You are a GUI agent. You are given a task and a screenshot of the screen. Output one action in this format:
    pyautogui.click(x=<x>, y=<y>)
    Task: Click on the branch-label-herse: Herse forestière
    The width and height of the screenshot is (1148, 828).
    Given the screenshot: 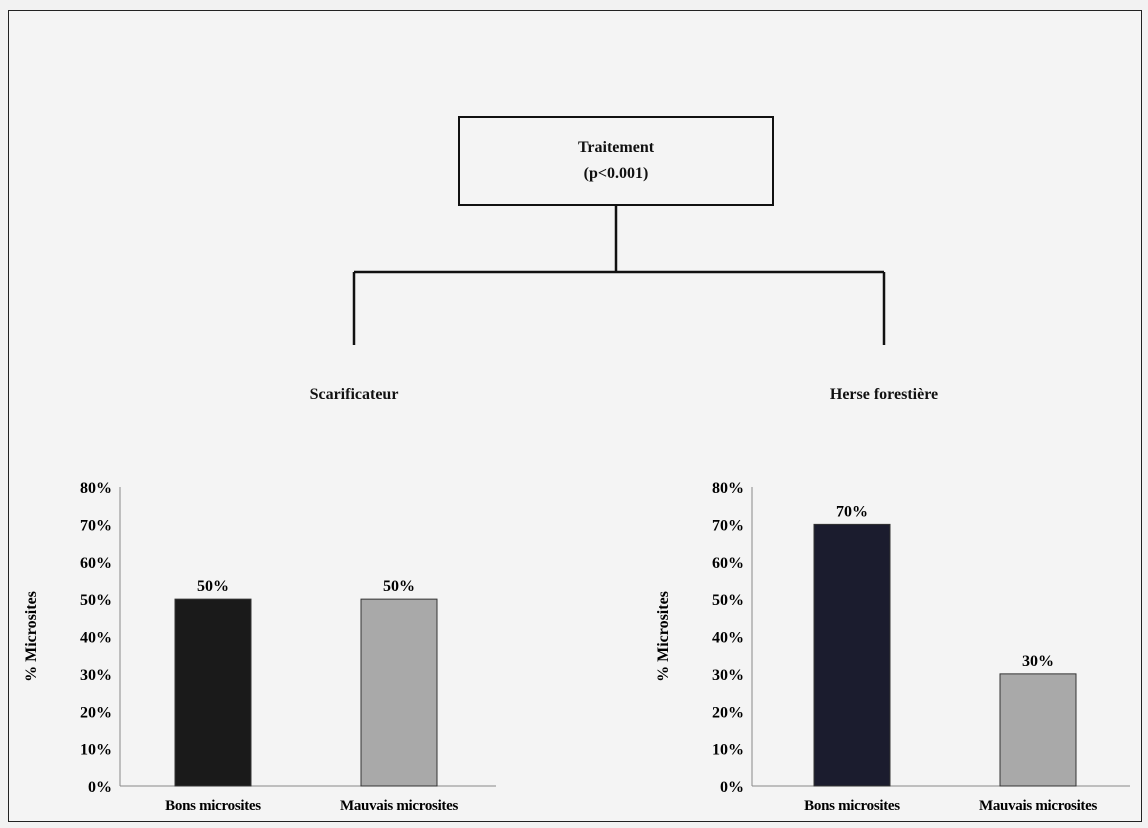 What is the action you would take?
    pyautogui.click(x=884, y=394)
    